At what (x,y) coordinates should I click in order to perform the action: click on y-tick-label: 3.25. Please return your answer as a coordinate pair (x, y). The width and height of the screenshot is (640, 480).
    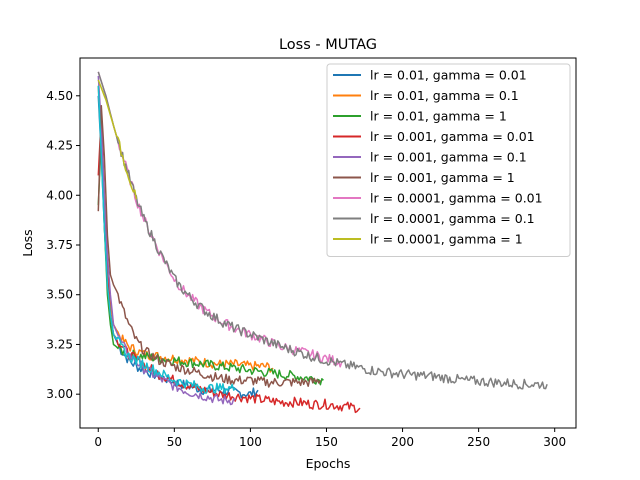
    Looking at the image, I should click on (59, 344).